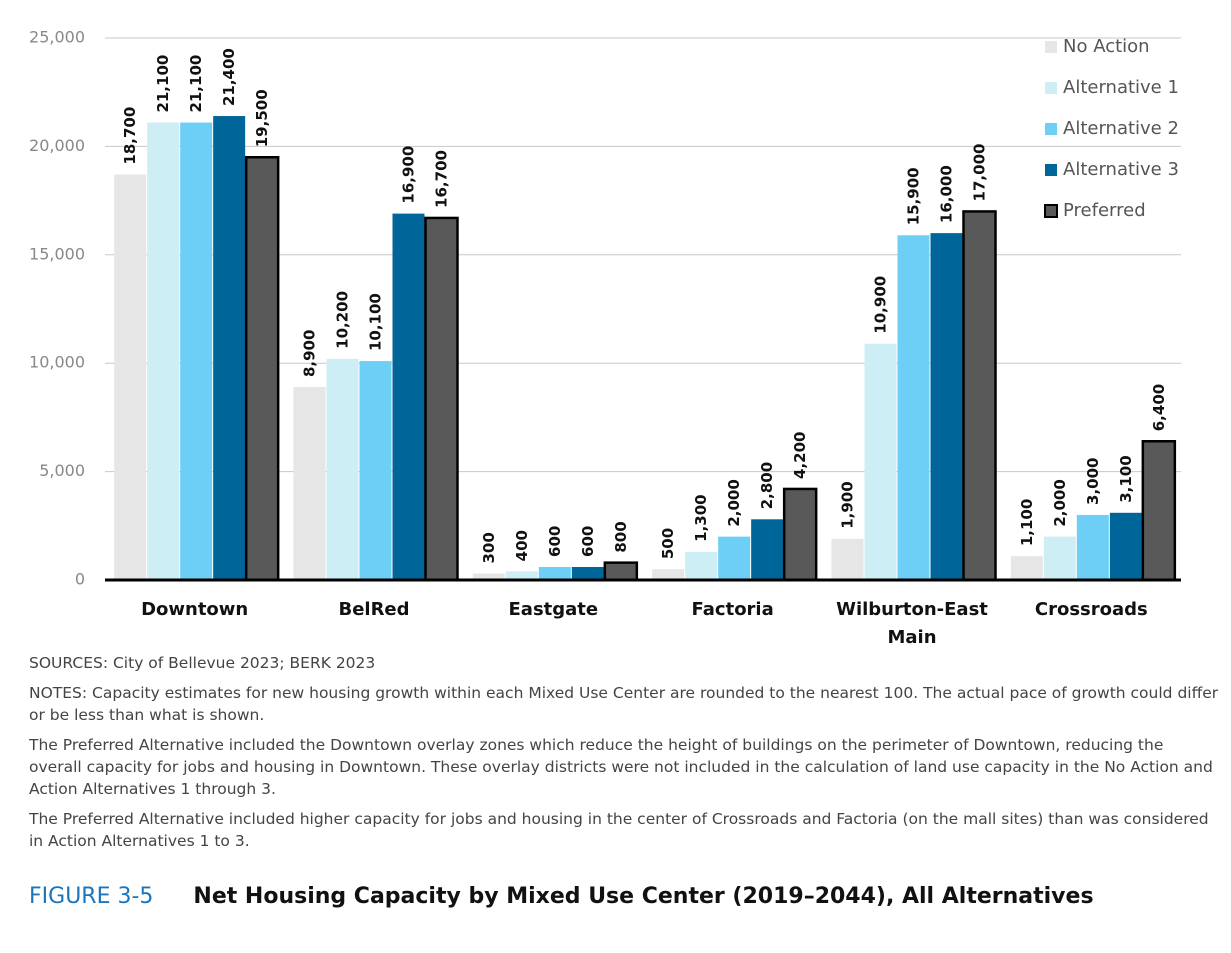 The width and height of the screenshot is (1231, 953). Describe the element at coordinates (1091, 609) in the screenshot. I see `x-tick-label: Crossroads` at that location.